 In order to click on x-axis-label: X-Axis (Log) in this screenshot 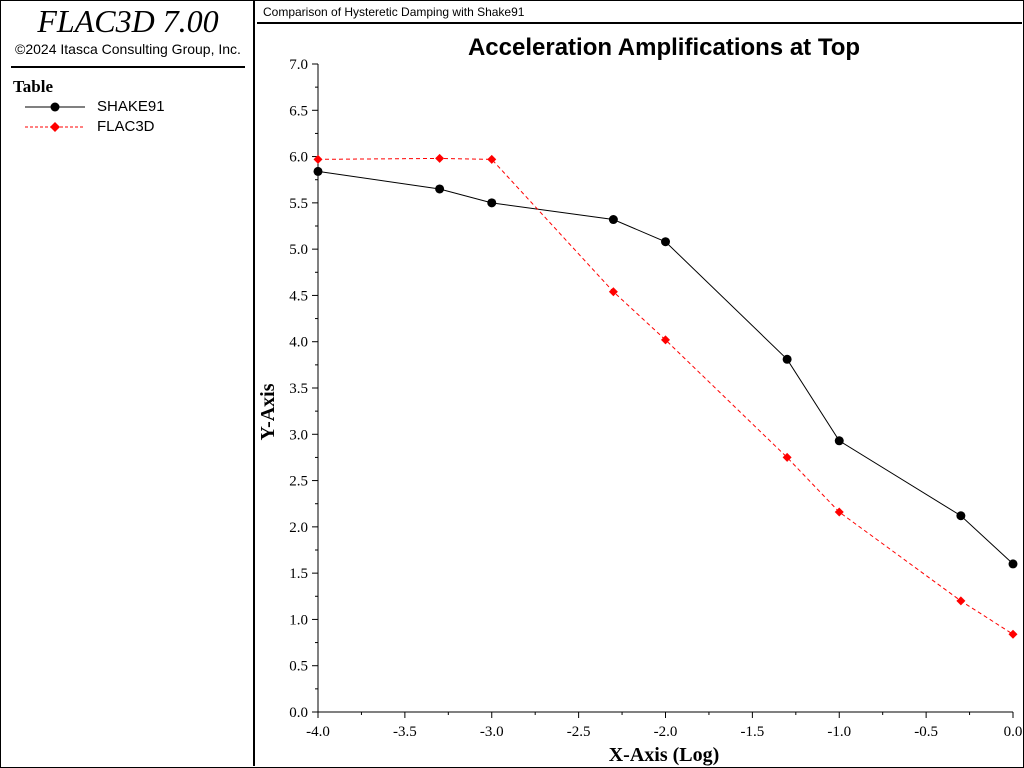, I will do `click(664, 755)`.